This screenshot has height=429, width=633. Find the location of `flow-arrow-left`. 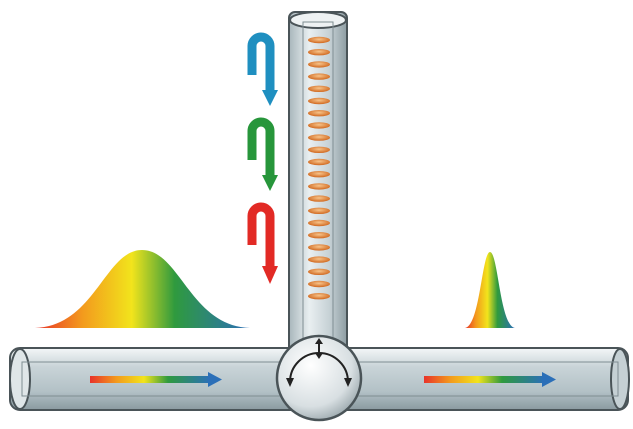

flow-arrow-left is located at coordinates (156, 379).